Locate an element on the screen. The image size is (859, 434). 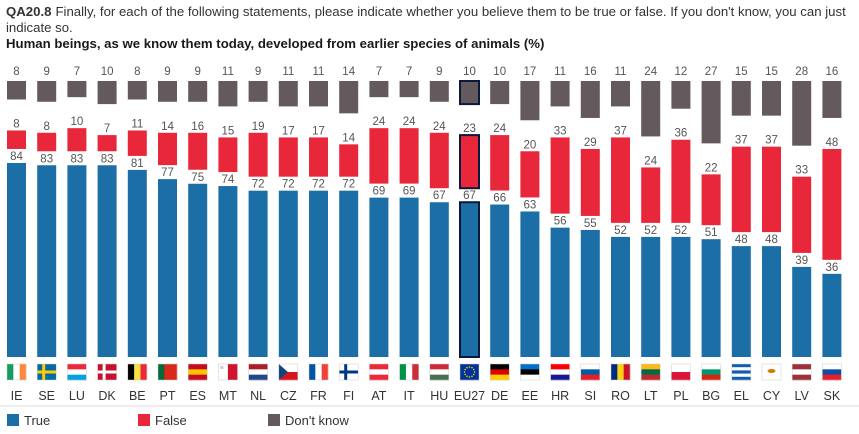
bar-false-mt is located at coordinates (228, 155).